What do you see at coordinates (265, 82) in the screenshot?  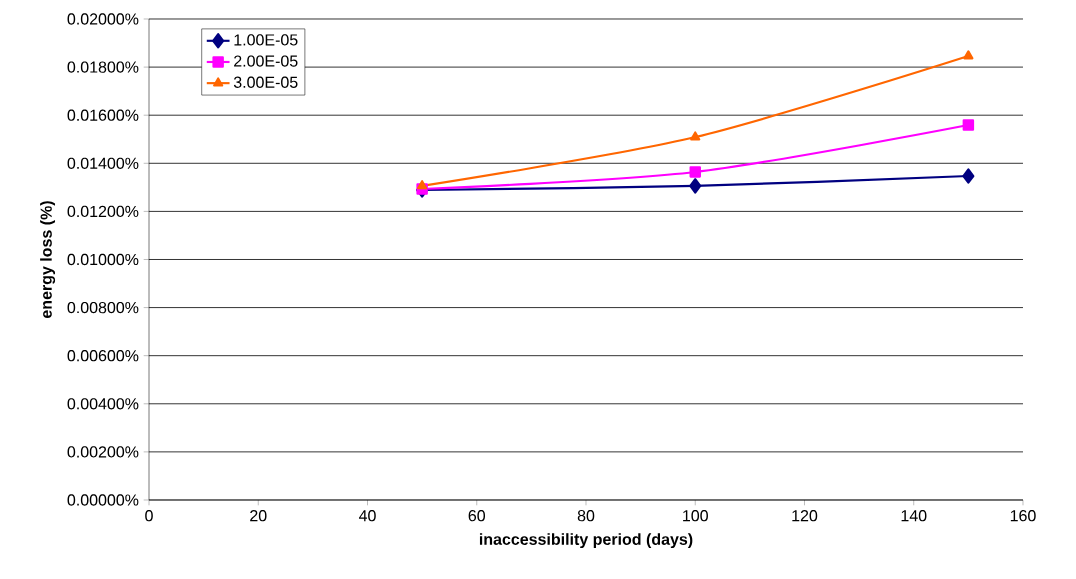 I see `legend-label: 3.00E-05` at bounding box center [265, 82].